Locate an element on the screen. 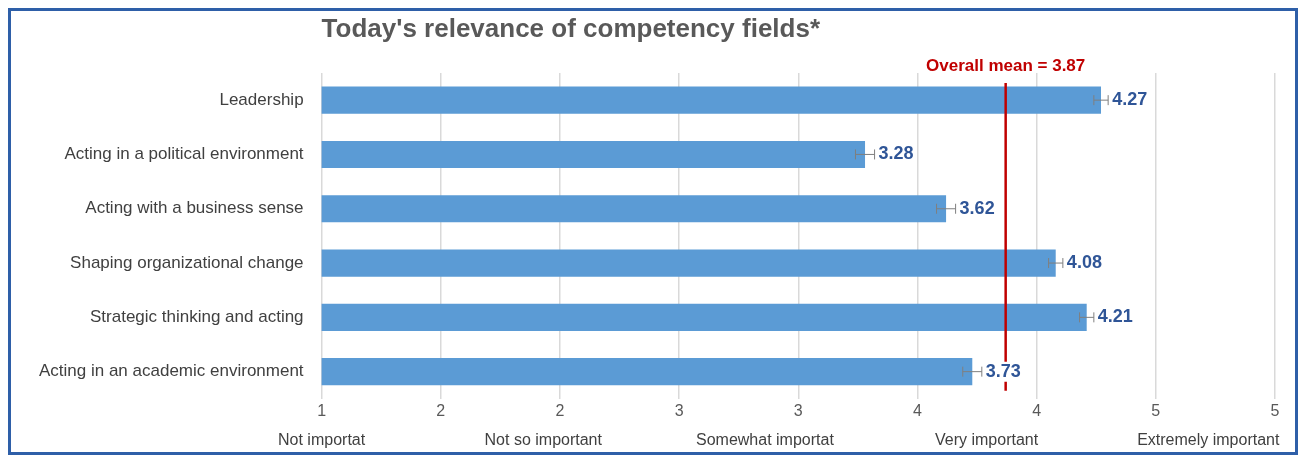 This screenshot has height=461, width=1306. data-label: 4.08 is located at coordinates (1084, 262).